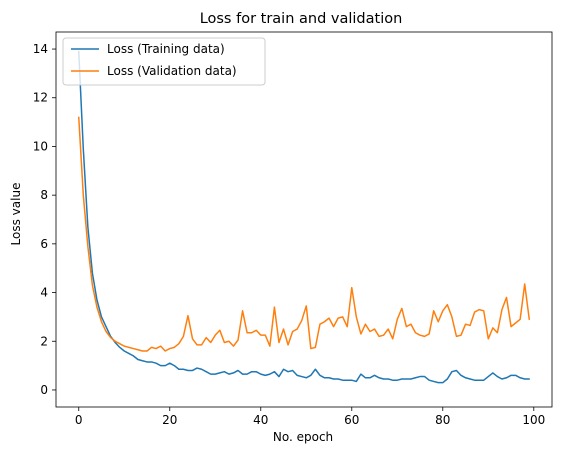 The width and height of the screenshot is (562, 455). Describe the element at coordinates (310, 417) in the screenshot. I see `x-axis-ticks: 0 20 40 60 80 100` at that location.